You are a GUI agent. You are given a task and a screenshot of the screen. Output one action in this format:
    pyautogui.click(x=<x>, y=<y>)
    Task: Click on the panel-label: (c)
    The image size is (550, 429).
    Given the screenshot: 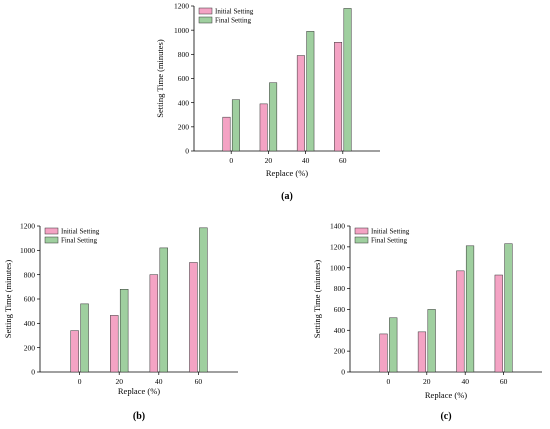 What is the action you would take?
    pyautogui.click(x=445, y=416)
    